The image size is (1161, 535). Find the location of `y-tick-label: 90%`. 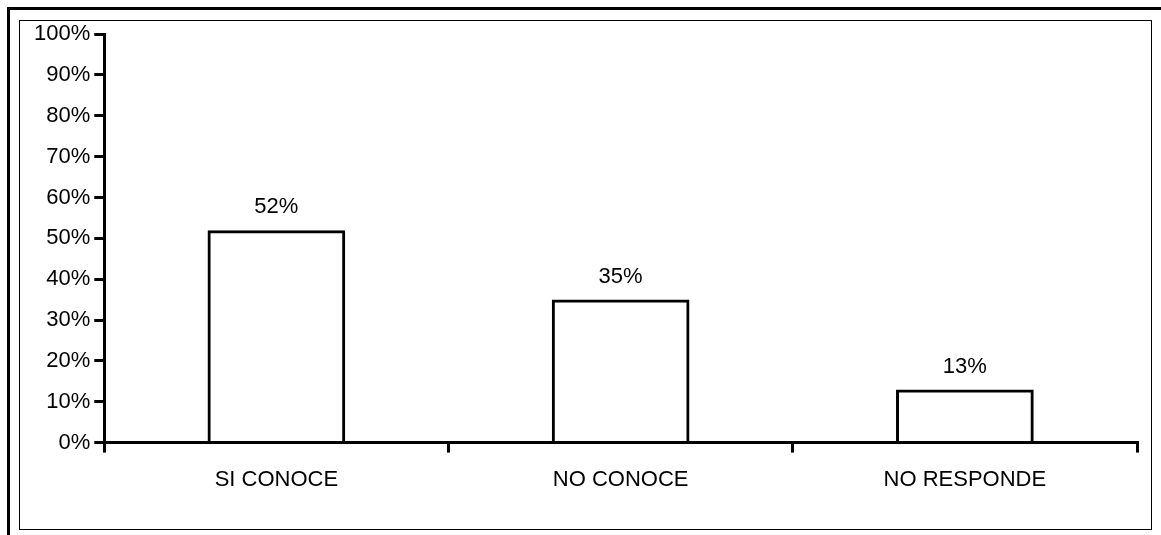

y-tick-label: 90% is located at coordinates (68, 73).